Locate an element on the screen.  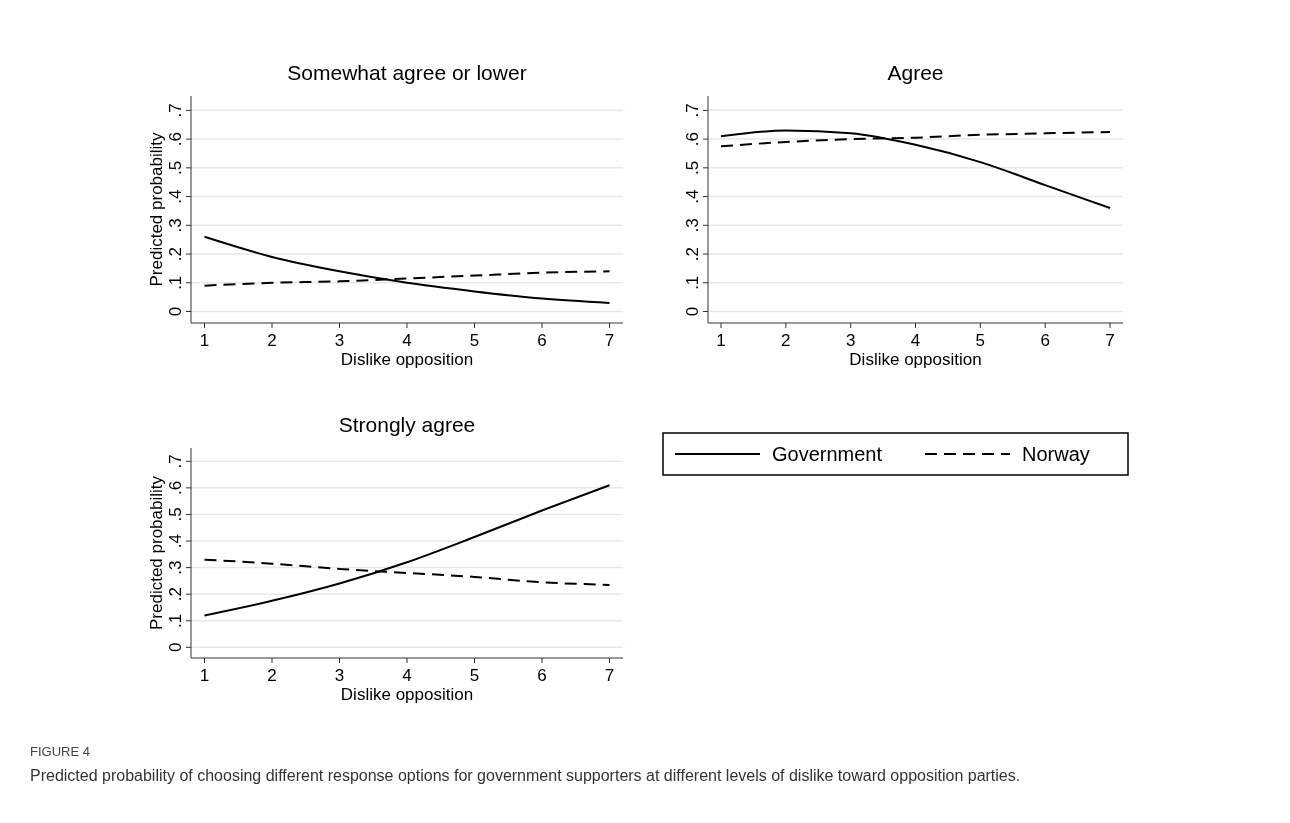
legend-label: Norway is located at coordinates (1056, 454).